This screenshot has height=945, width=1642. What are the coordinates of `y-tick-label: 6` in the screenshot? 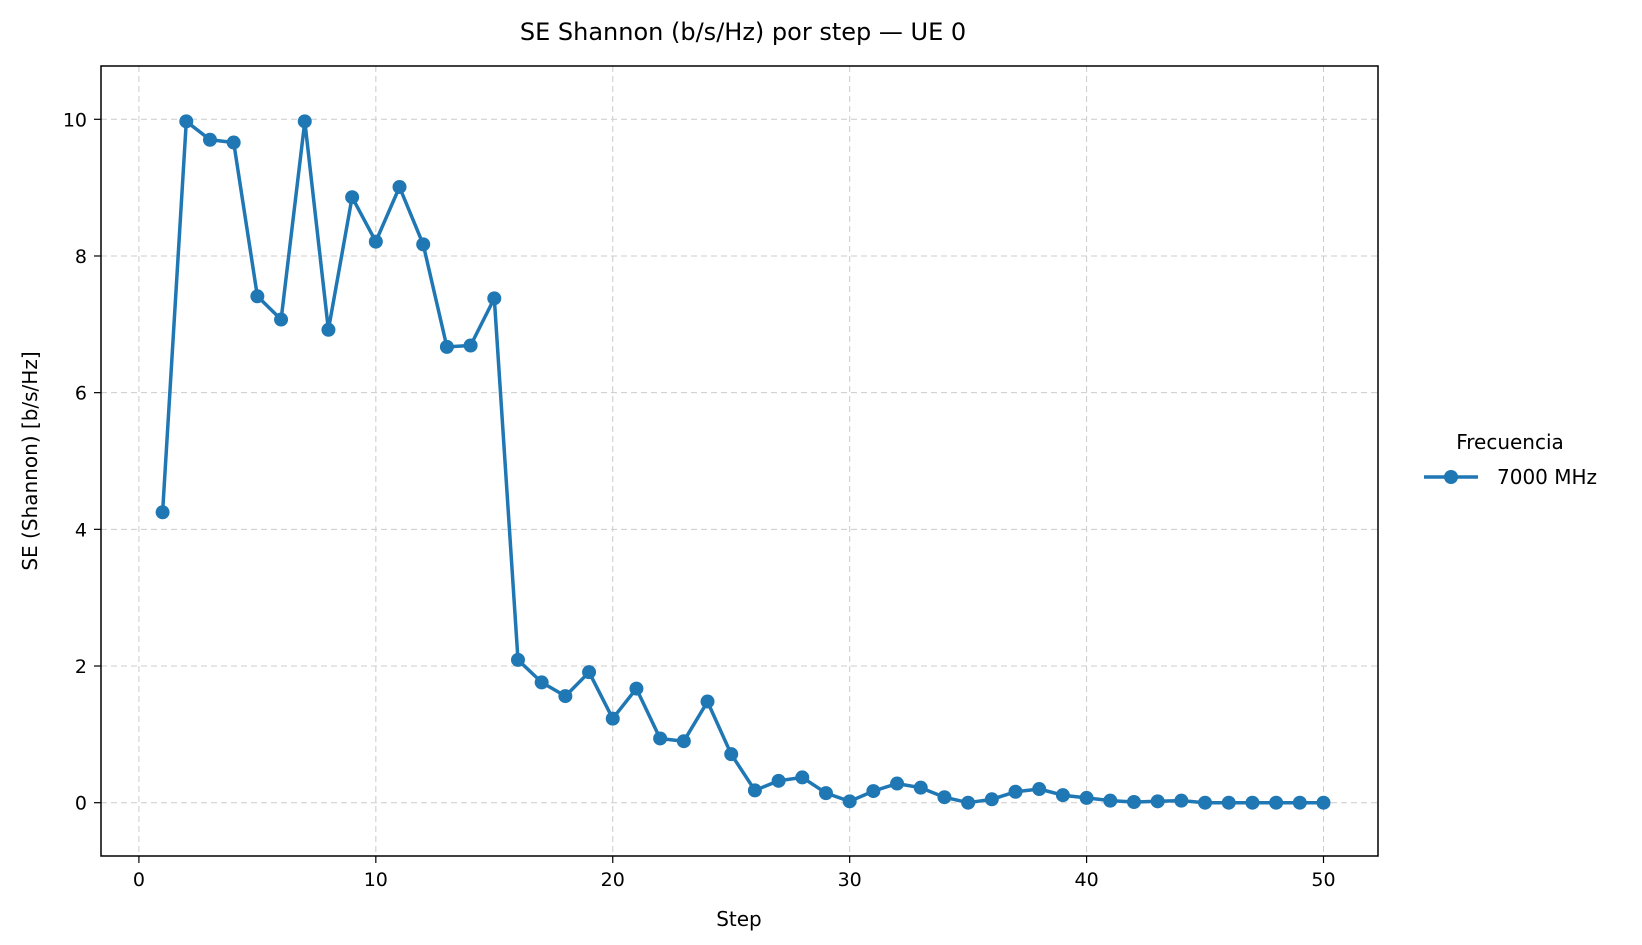 It's located at (81, 394).